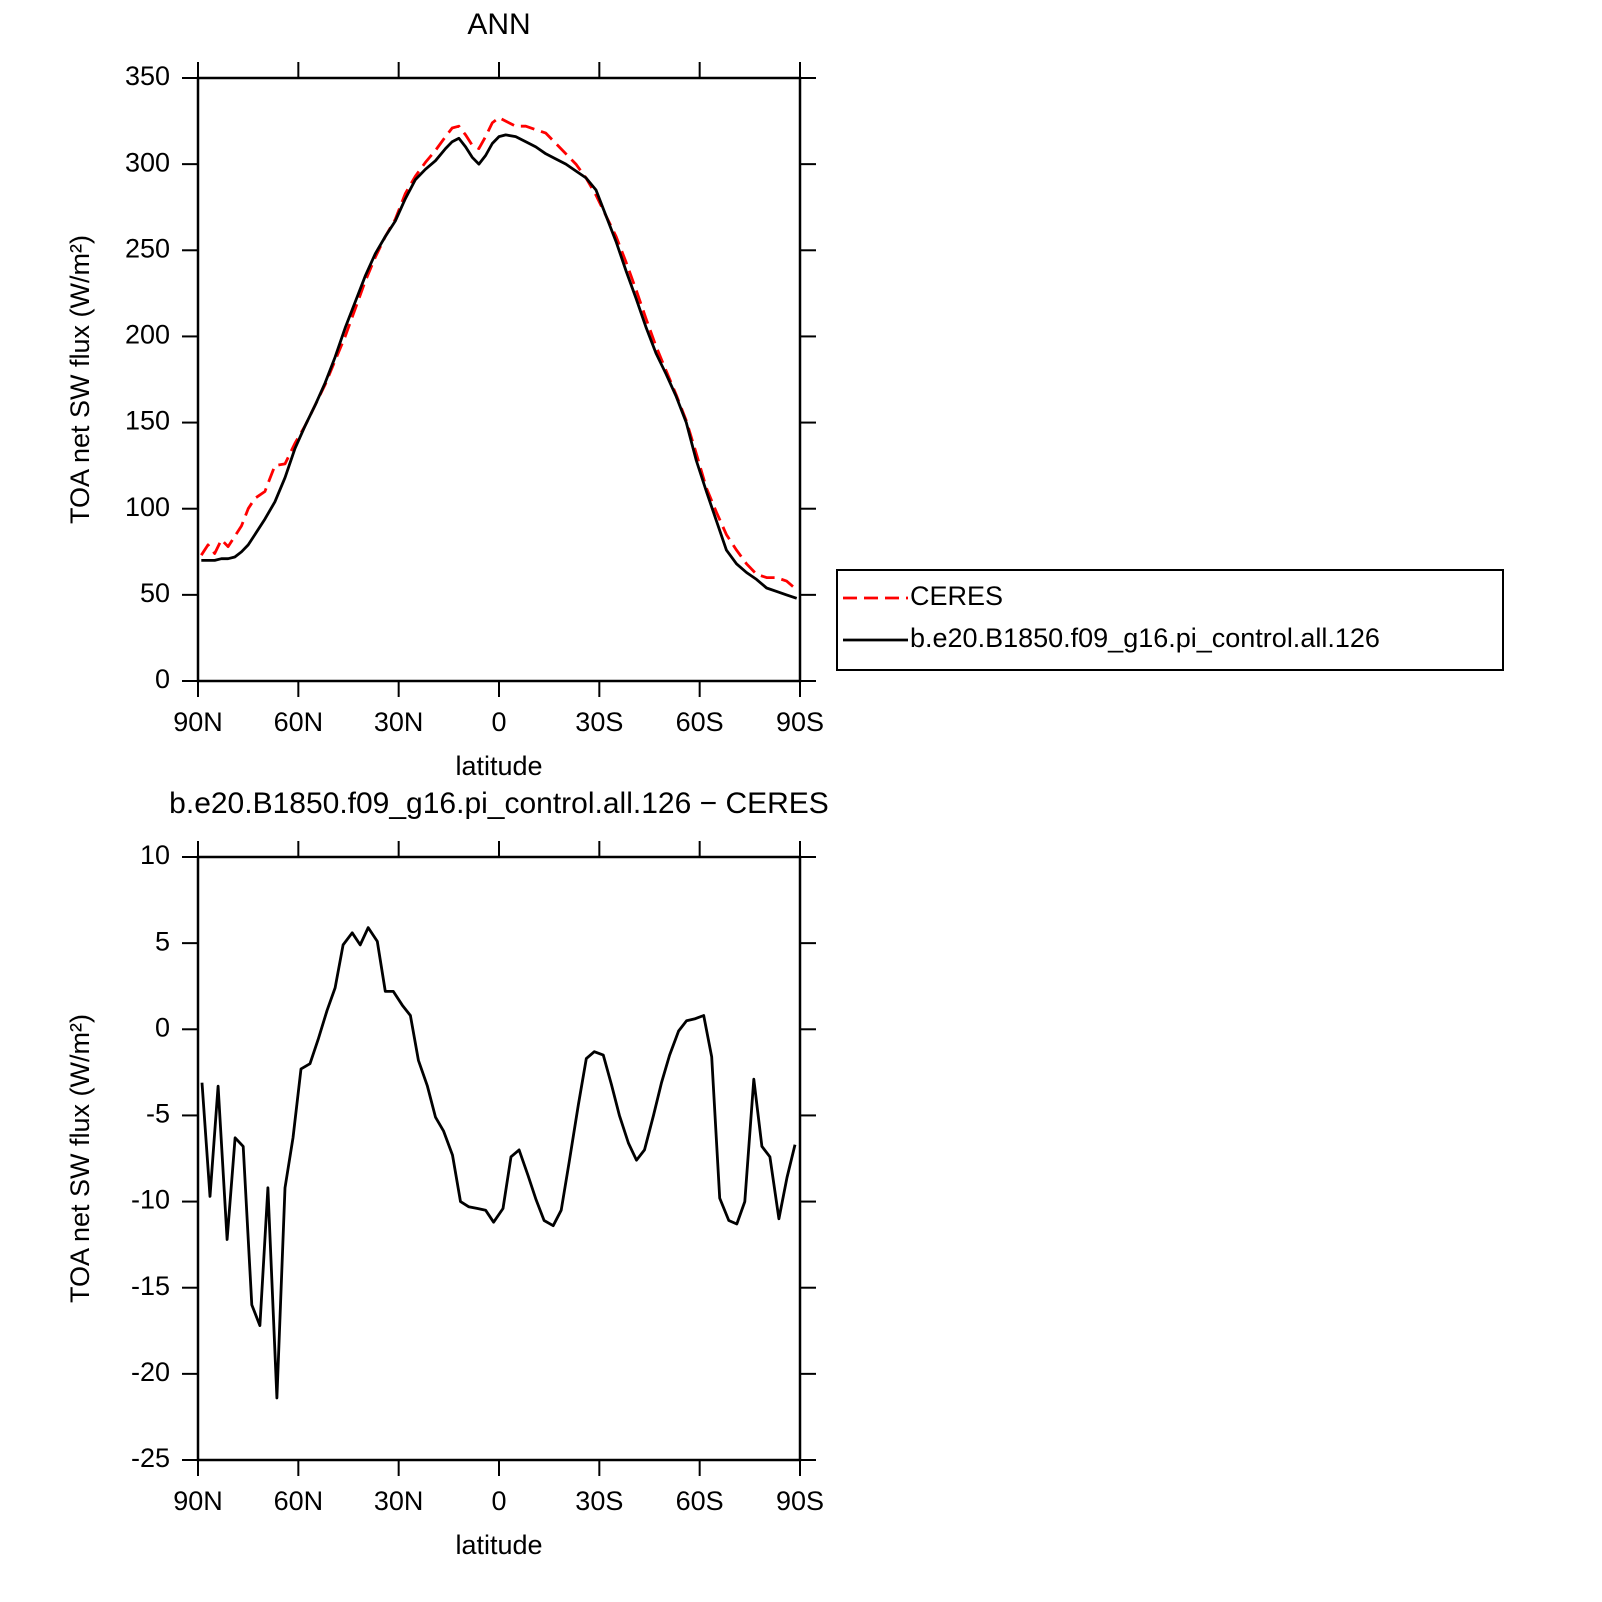 The image size is (1602, 1602). What do you see at coordinates (147, 507) in the screenshot?
I see `y-tick-label: 100` at bounding box center [147, 507].